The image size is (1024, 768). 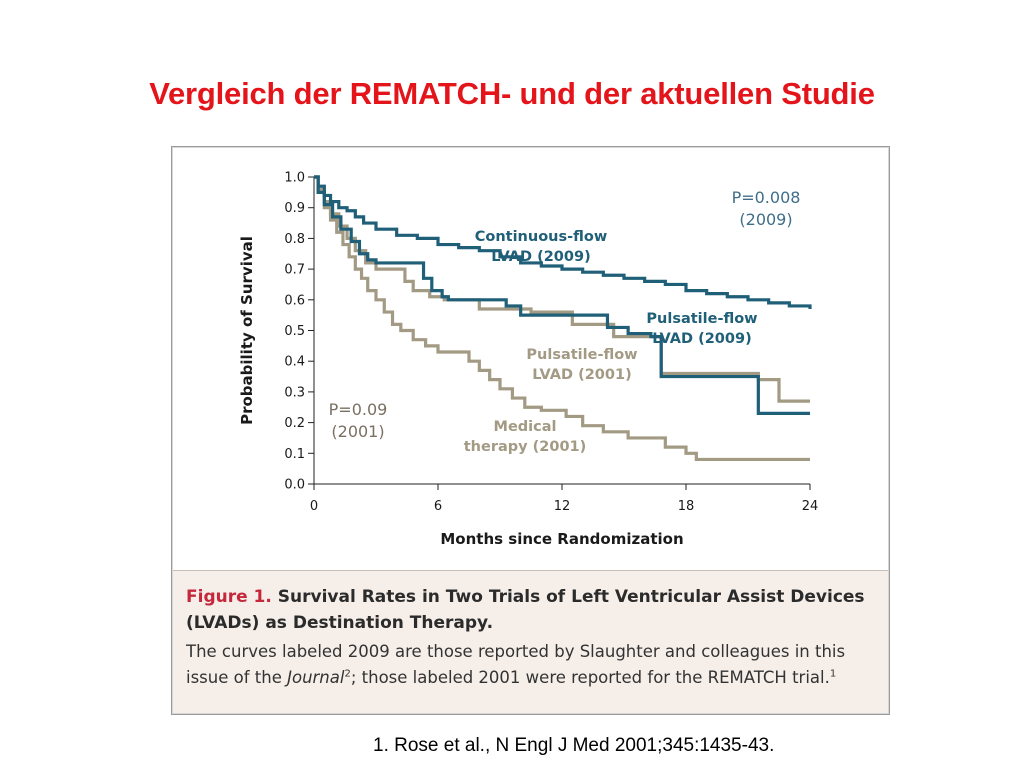 What do you see at coordinates (540, 257) in the screenshot?
I see `series-label-continuous-2009: LVAD (2009)` at bounding box center [540, 257].